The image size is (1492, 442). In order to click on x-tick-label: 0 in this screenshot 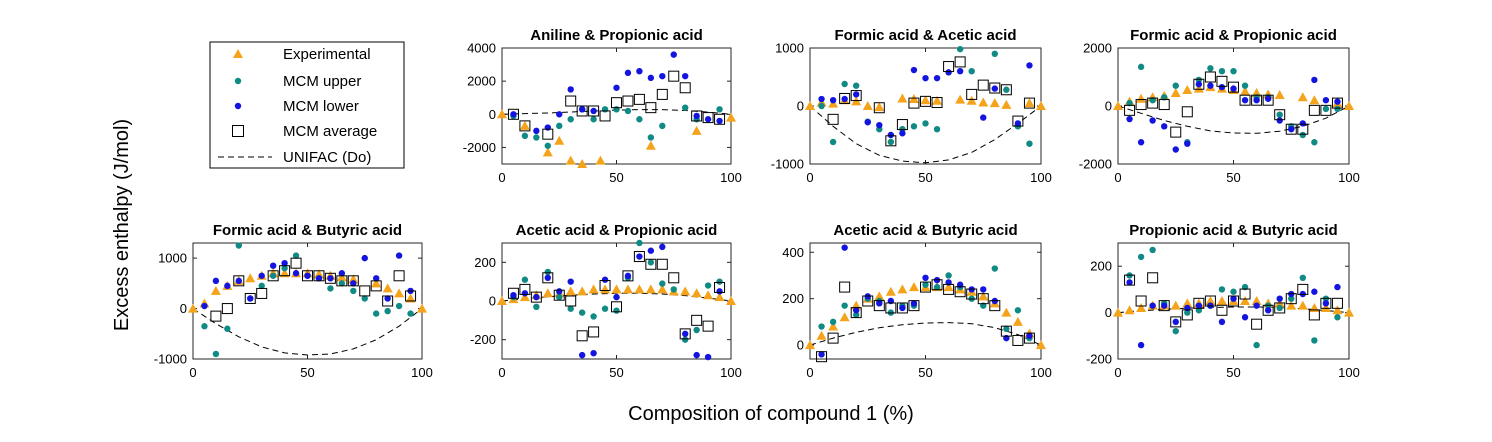, I will do `click(809, 372)`.